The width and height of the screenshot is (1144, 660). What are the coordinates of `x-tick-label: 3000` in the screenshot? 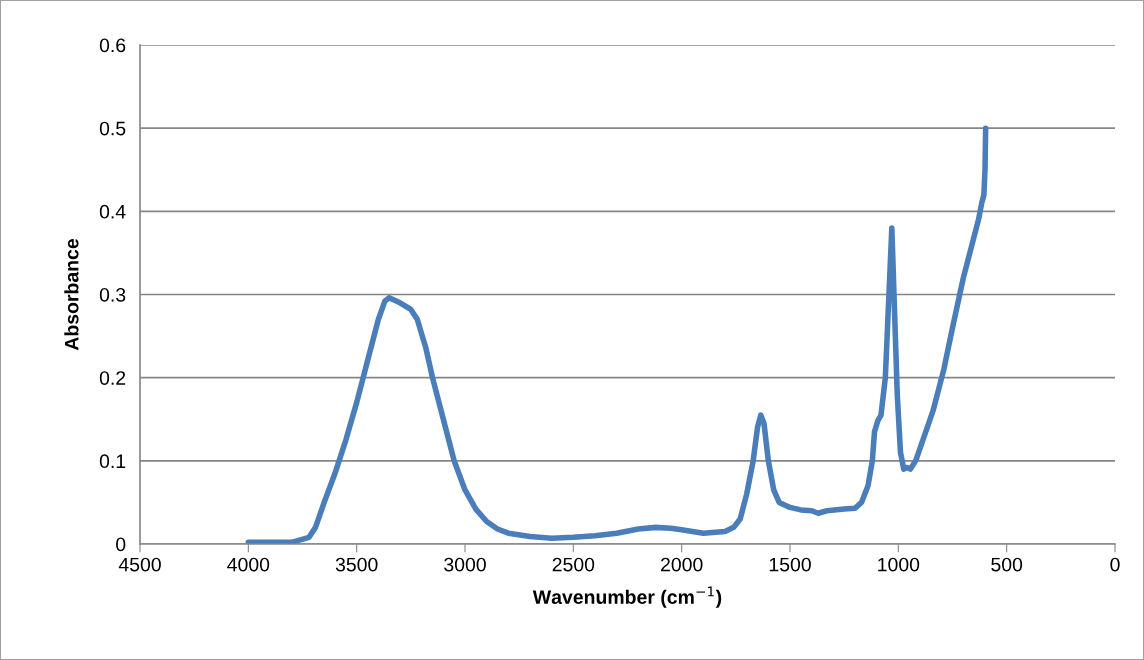 It's located at (465, 564).